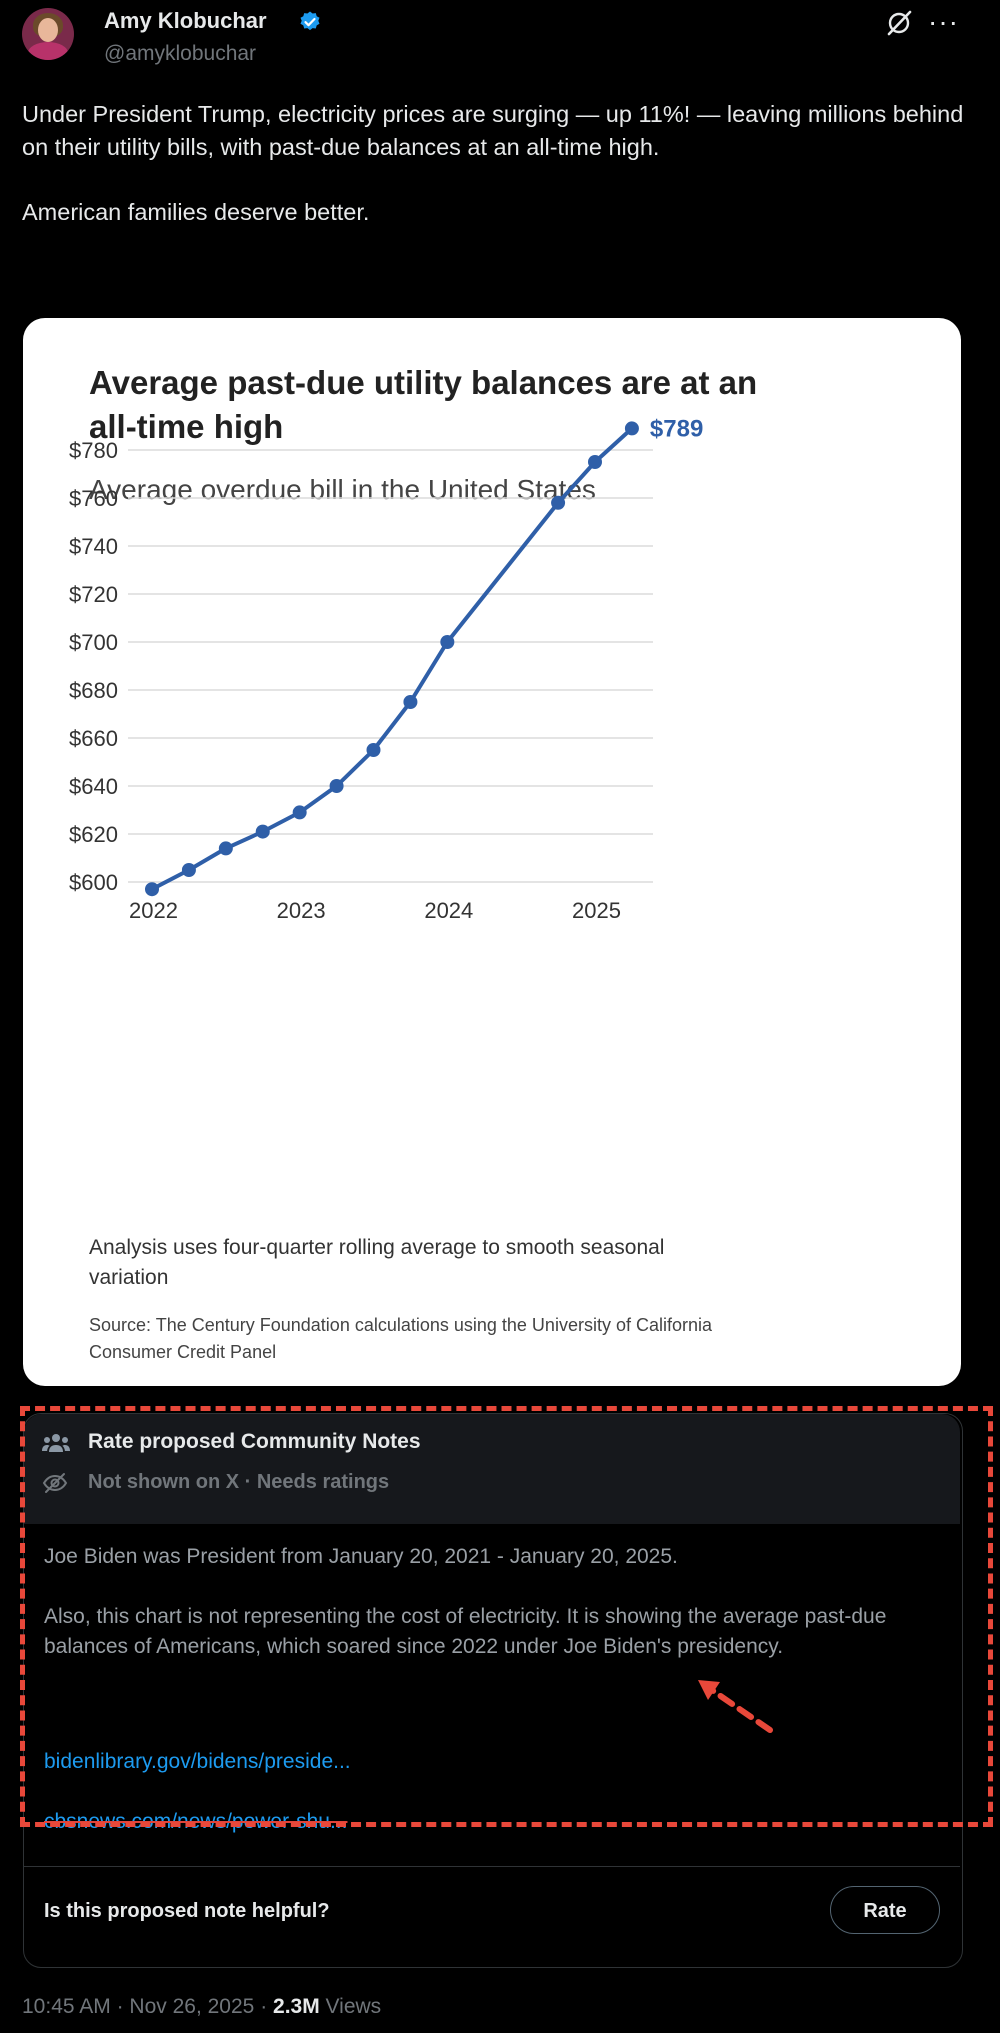 This screenshot has height=2033, width=1000. I want to click on chart-note-line: variation, so click(128, 1277).